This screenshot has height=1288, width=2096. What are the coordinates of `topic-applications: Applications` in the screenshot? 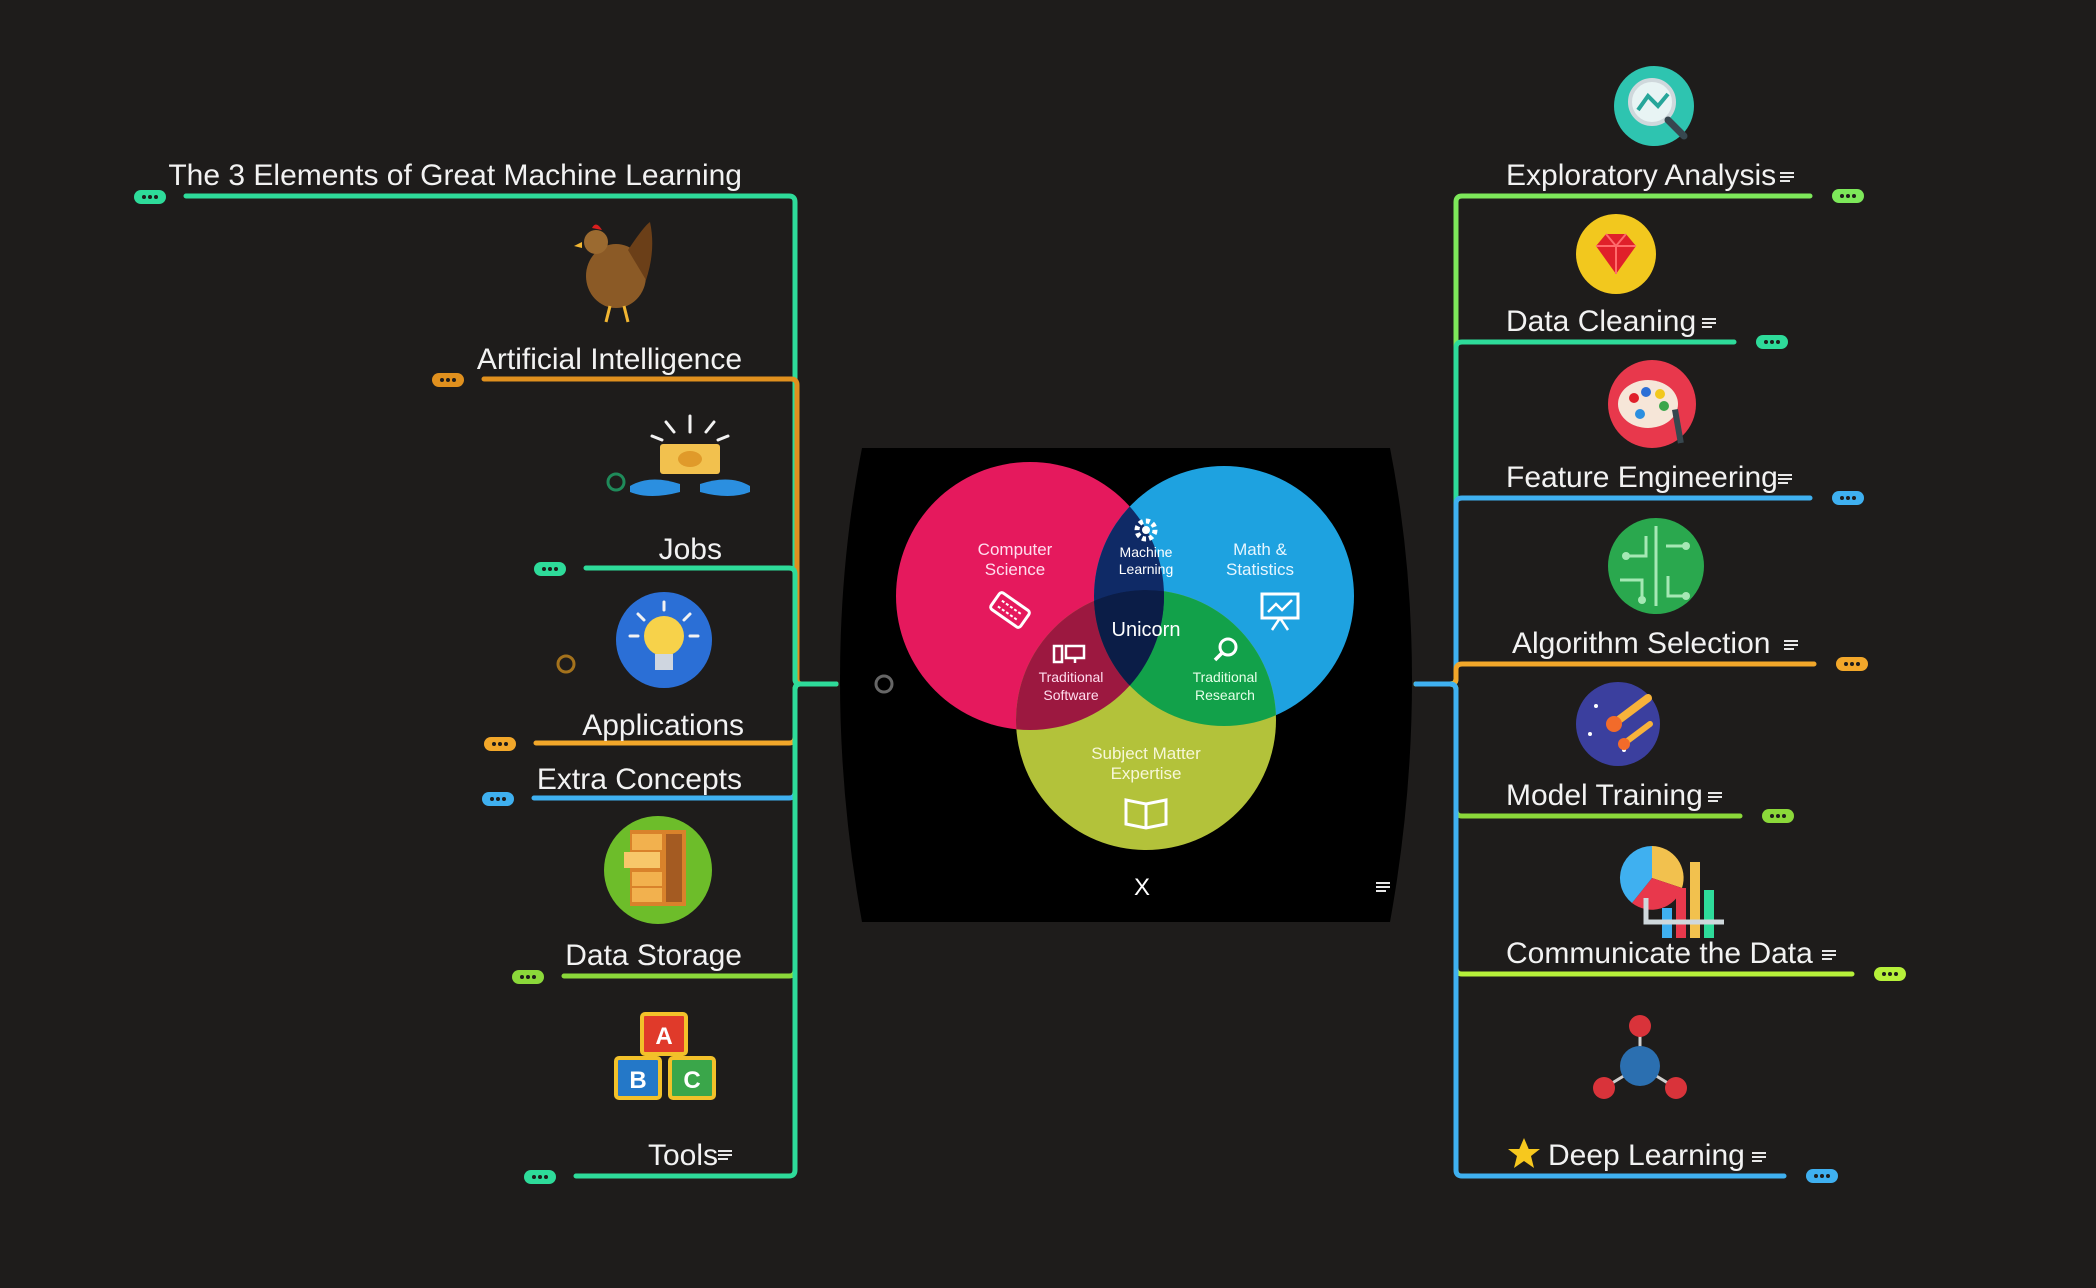 It's located at (663, 725).